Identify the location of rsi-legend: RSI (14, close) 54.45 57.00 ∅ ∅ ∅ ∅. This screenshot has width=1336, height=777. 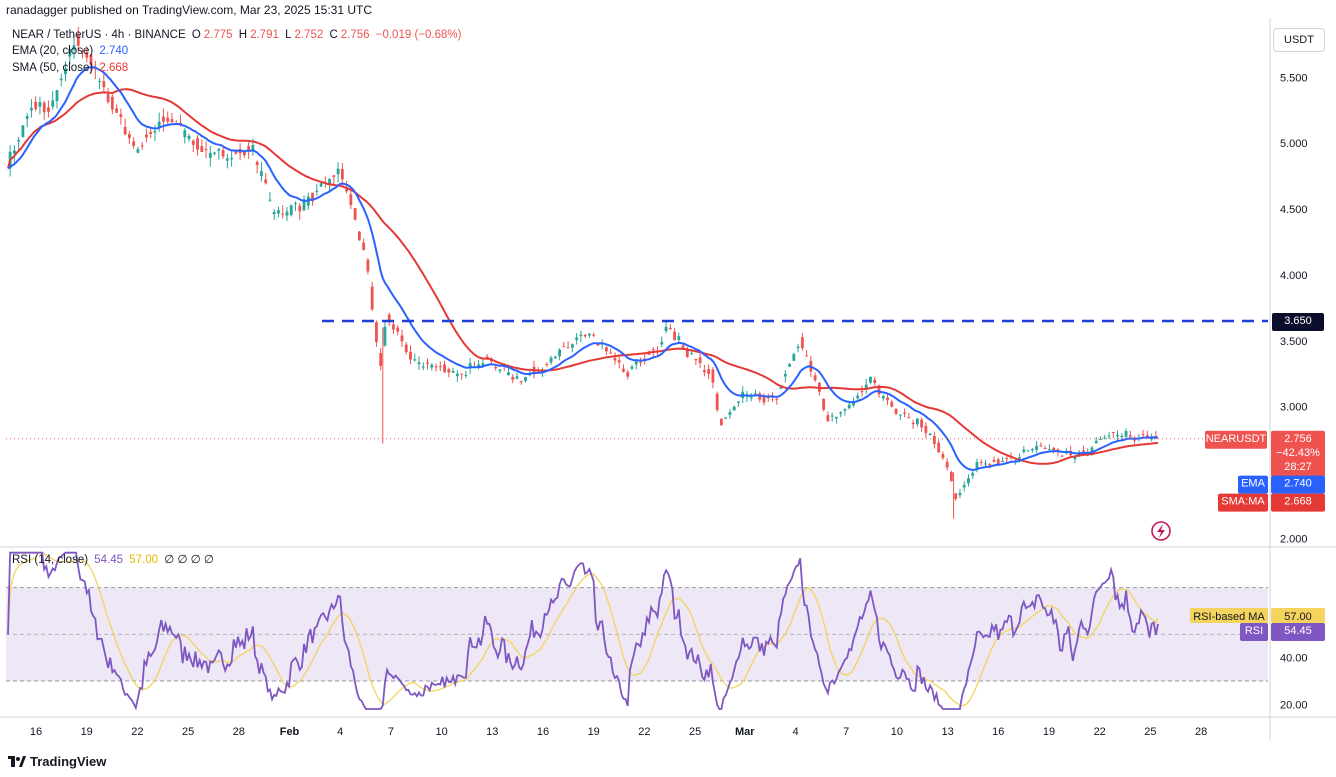
(113, 560).